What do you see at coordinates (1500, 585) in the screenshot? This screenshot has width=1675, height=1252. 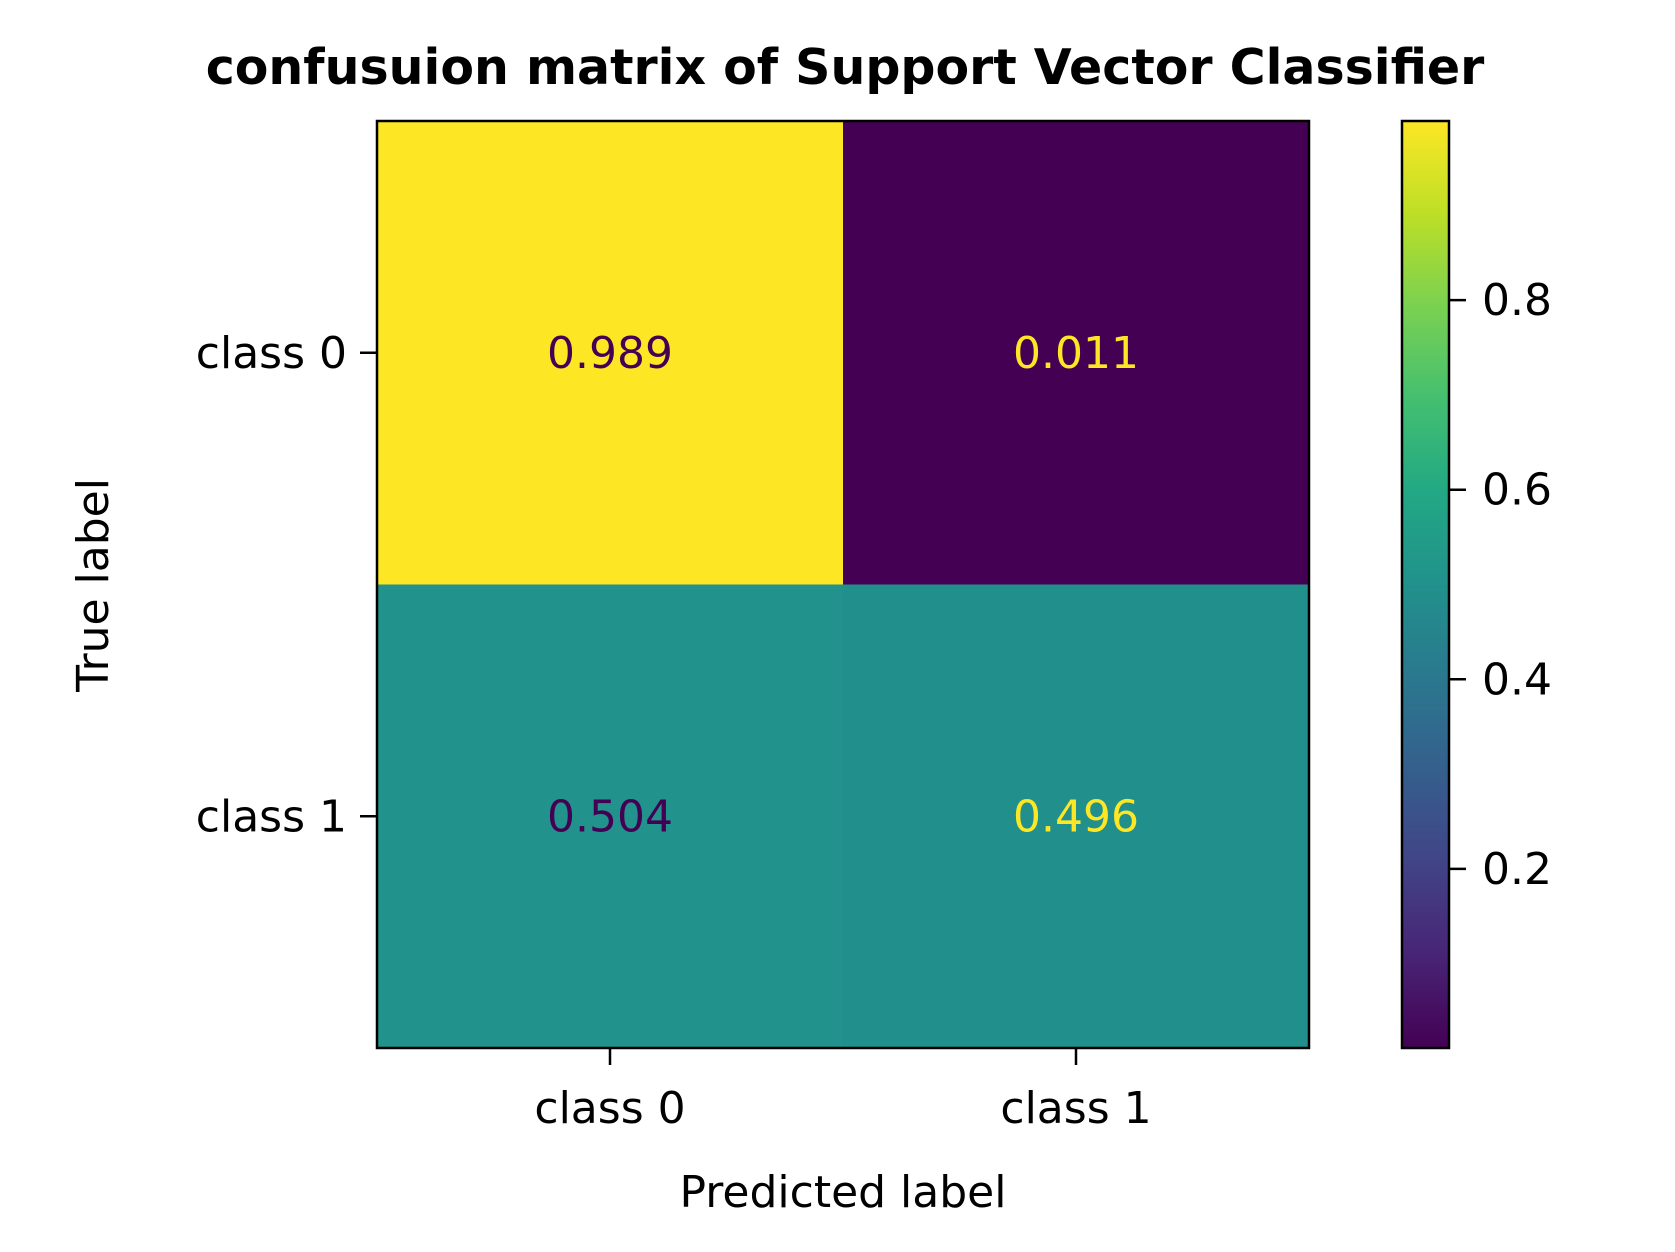 I see `colorbar-ticks: 0.2 0.4 0.6 0.8` at bounding box center [1500, 585].